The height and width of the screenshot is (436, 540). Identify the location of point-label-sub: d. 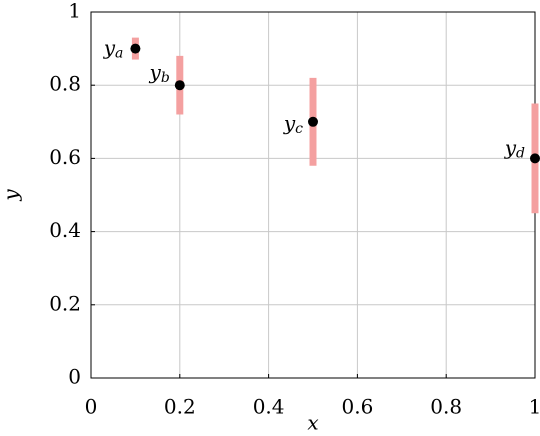
(520, 153).